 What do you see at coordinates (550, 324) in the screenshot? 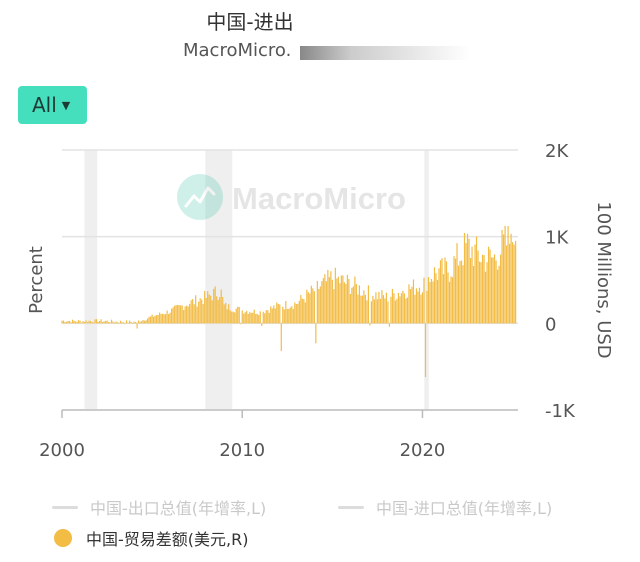
I see `y-tick-label: 0` at bounding box center [550, 324].